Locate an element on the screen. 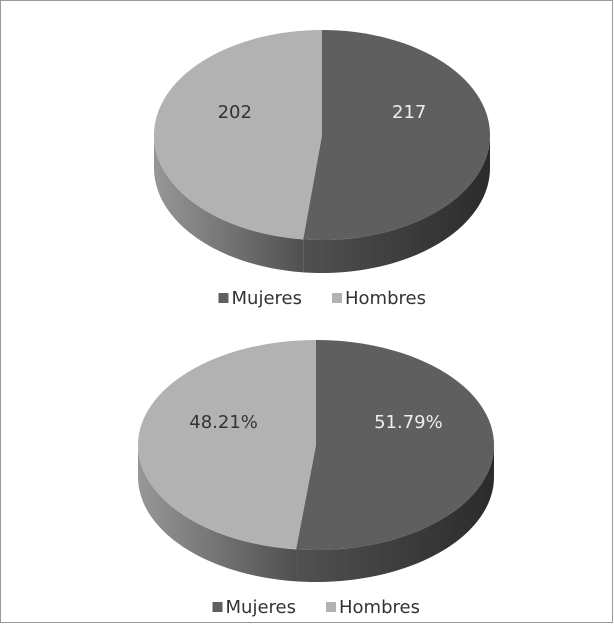 This screenshot has height=628, width=614. data-label: 202 is located at coordinates (235, 112).